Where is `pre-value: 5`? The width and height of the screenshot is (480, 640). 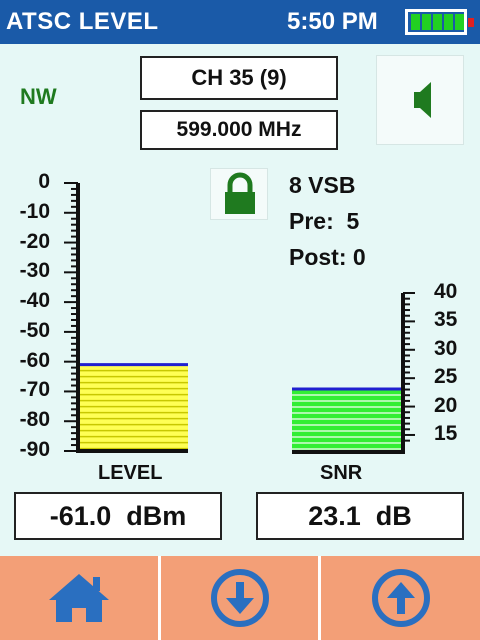
pre-value: 5 is located at coordinates (353, 221).